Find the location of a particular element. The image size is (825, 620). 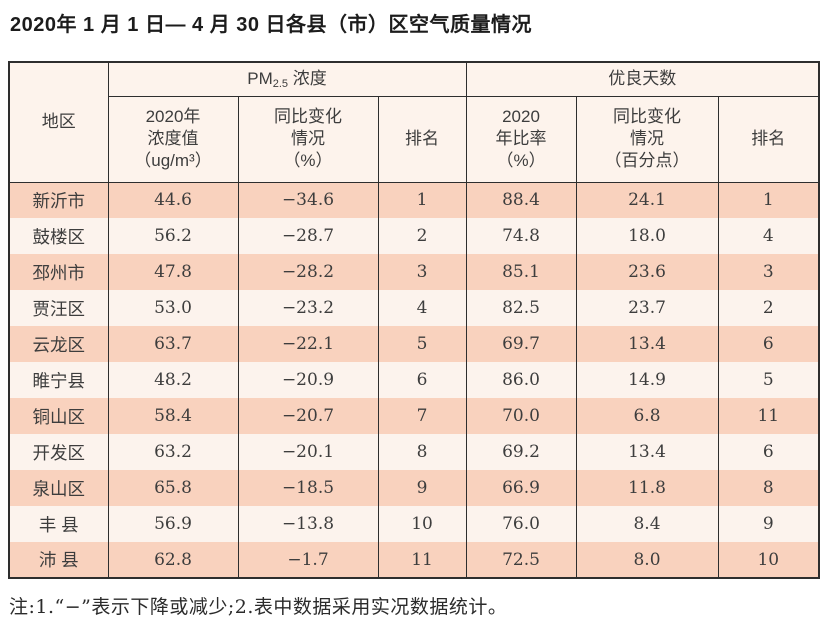

good-rank-cell: 8 is located at coordinates (768, 488).